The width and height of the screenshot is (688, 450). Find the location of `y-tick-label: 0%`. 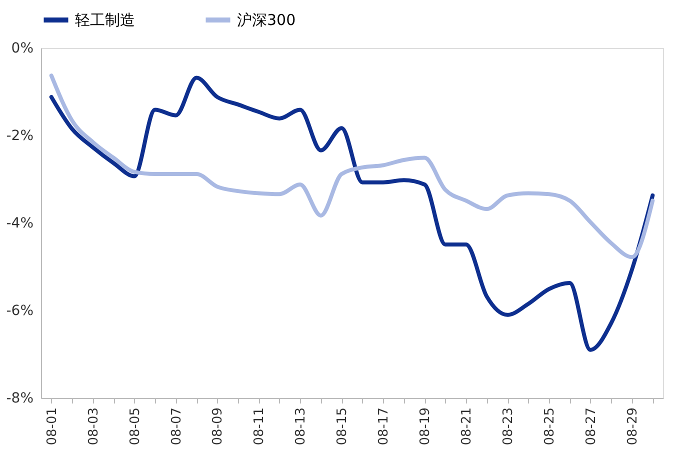

y-tick-label: 0% is located at coordinates (22, 48).